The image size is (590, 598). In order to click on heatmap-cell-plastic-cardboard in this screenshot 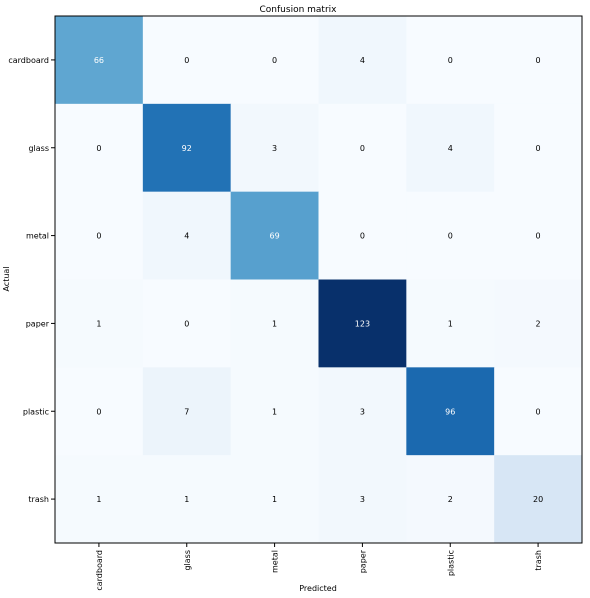, I will do `click(99, 411)`.